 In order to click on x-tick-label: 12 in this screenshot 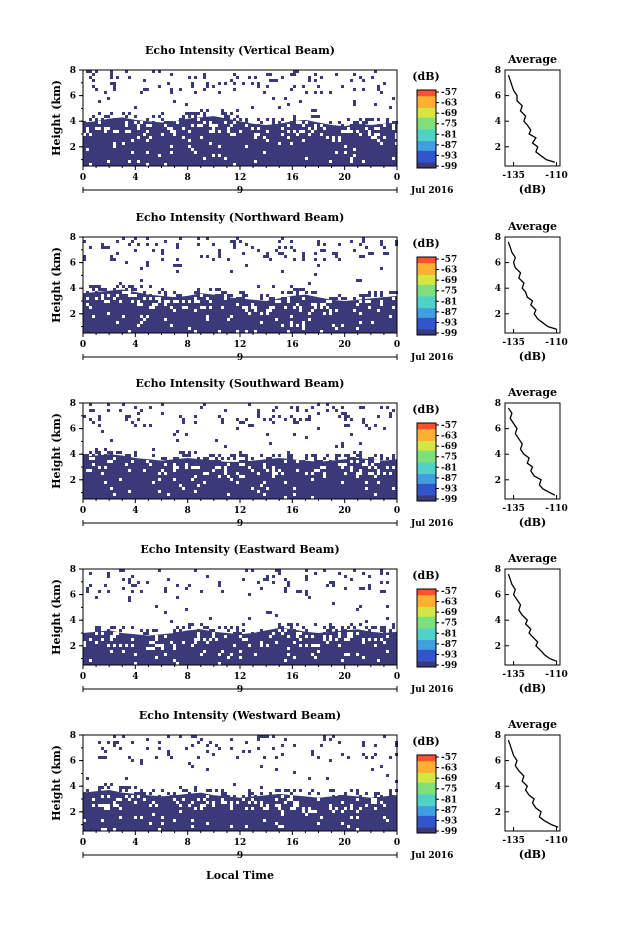, I will do `click(240, 843)`.